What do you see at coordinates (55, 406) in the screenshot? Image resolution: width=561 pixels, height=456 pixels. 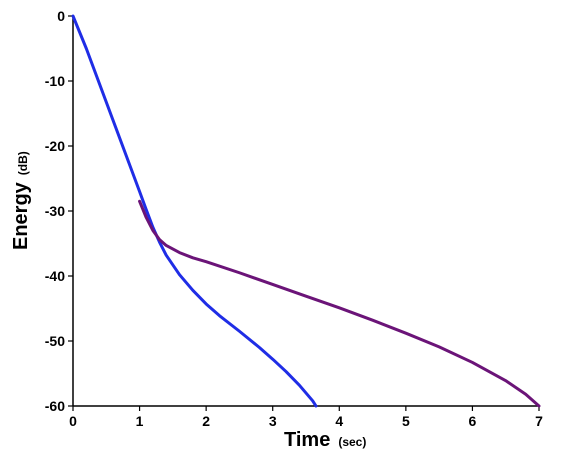 I see `y-tick-label: -60` at bounding box center [55, 406].